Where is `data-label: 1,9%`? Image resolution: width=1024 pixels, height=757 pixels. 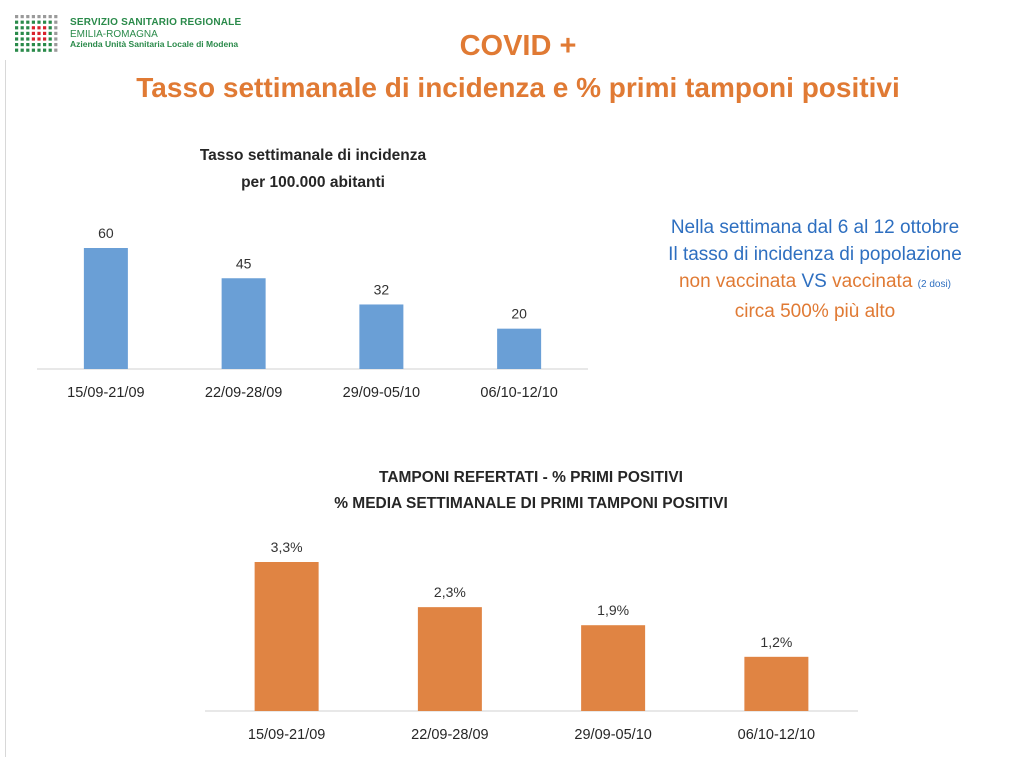
data-label: 1,9% is located at coordinates (613, 610).